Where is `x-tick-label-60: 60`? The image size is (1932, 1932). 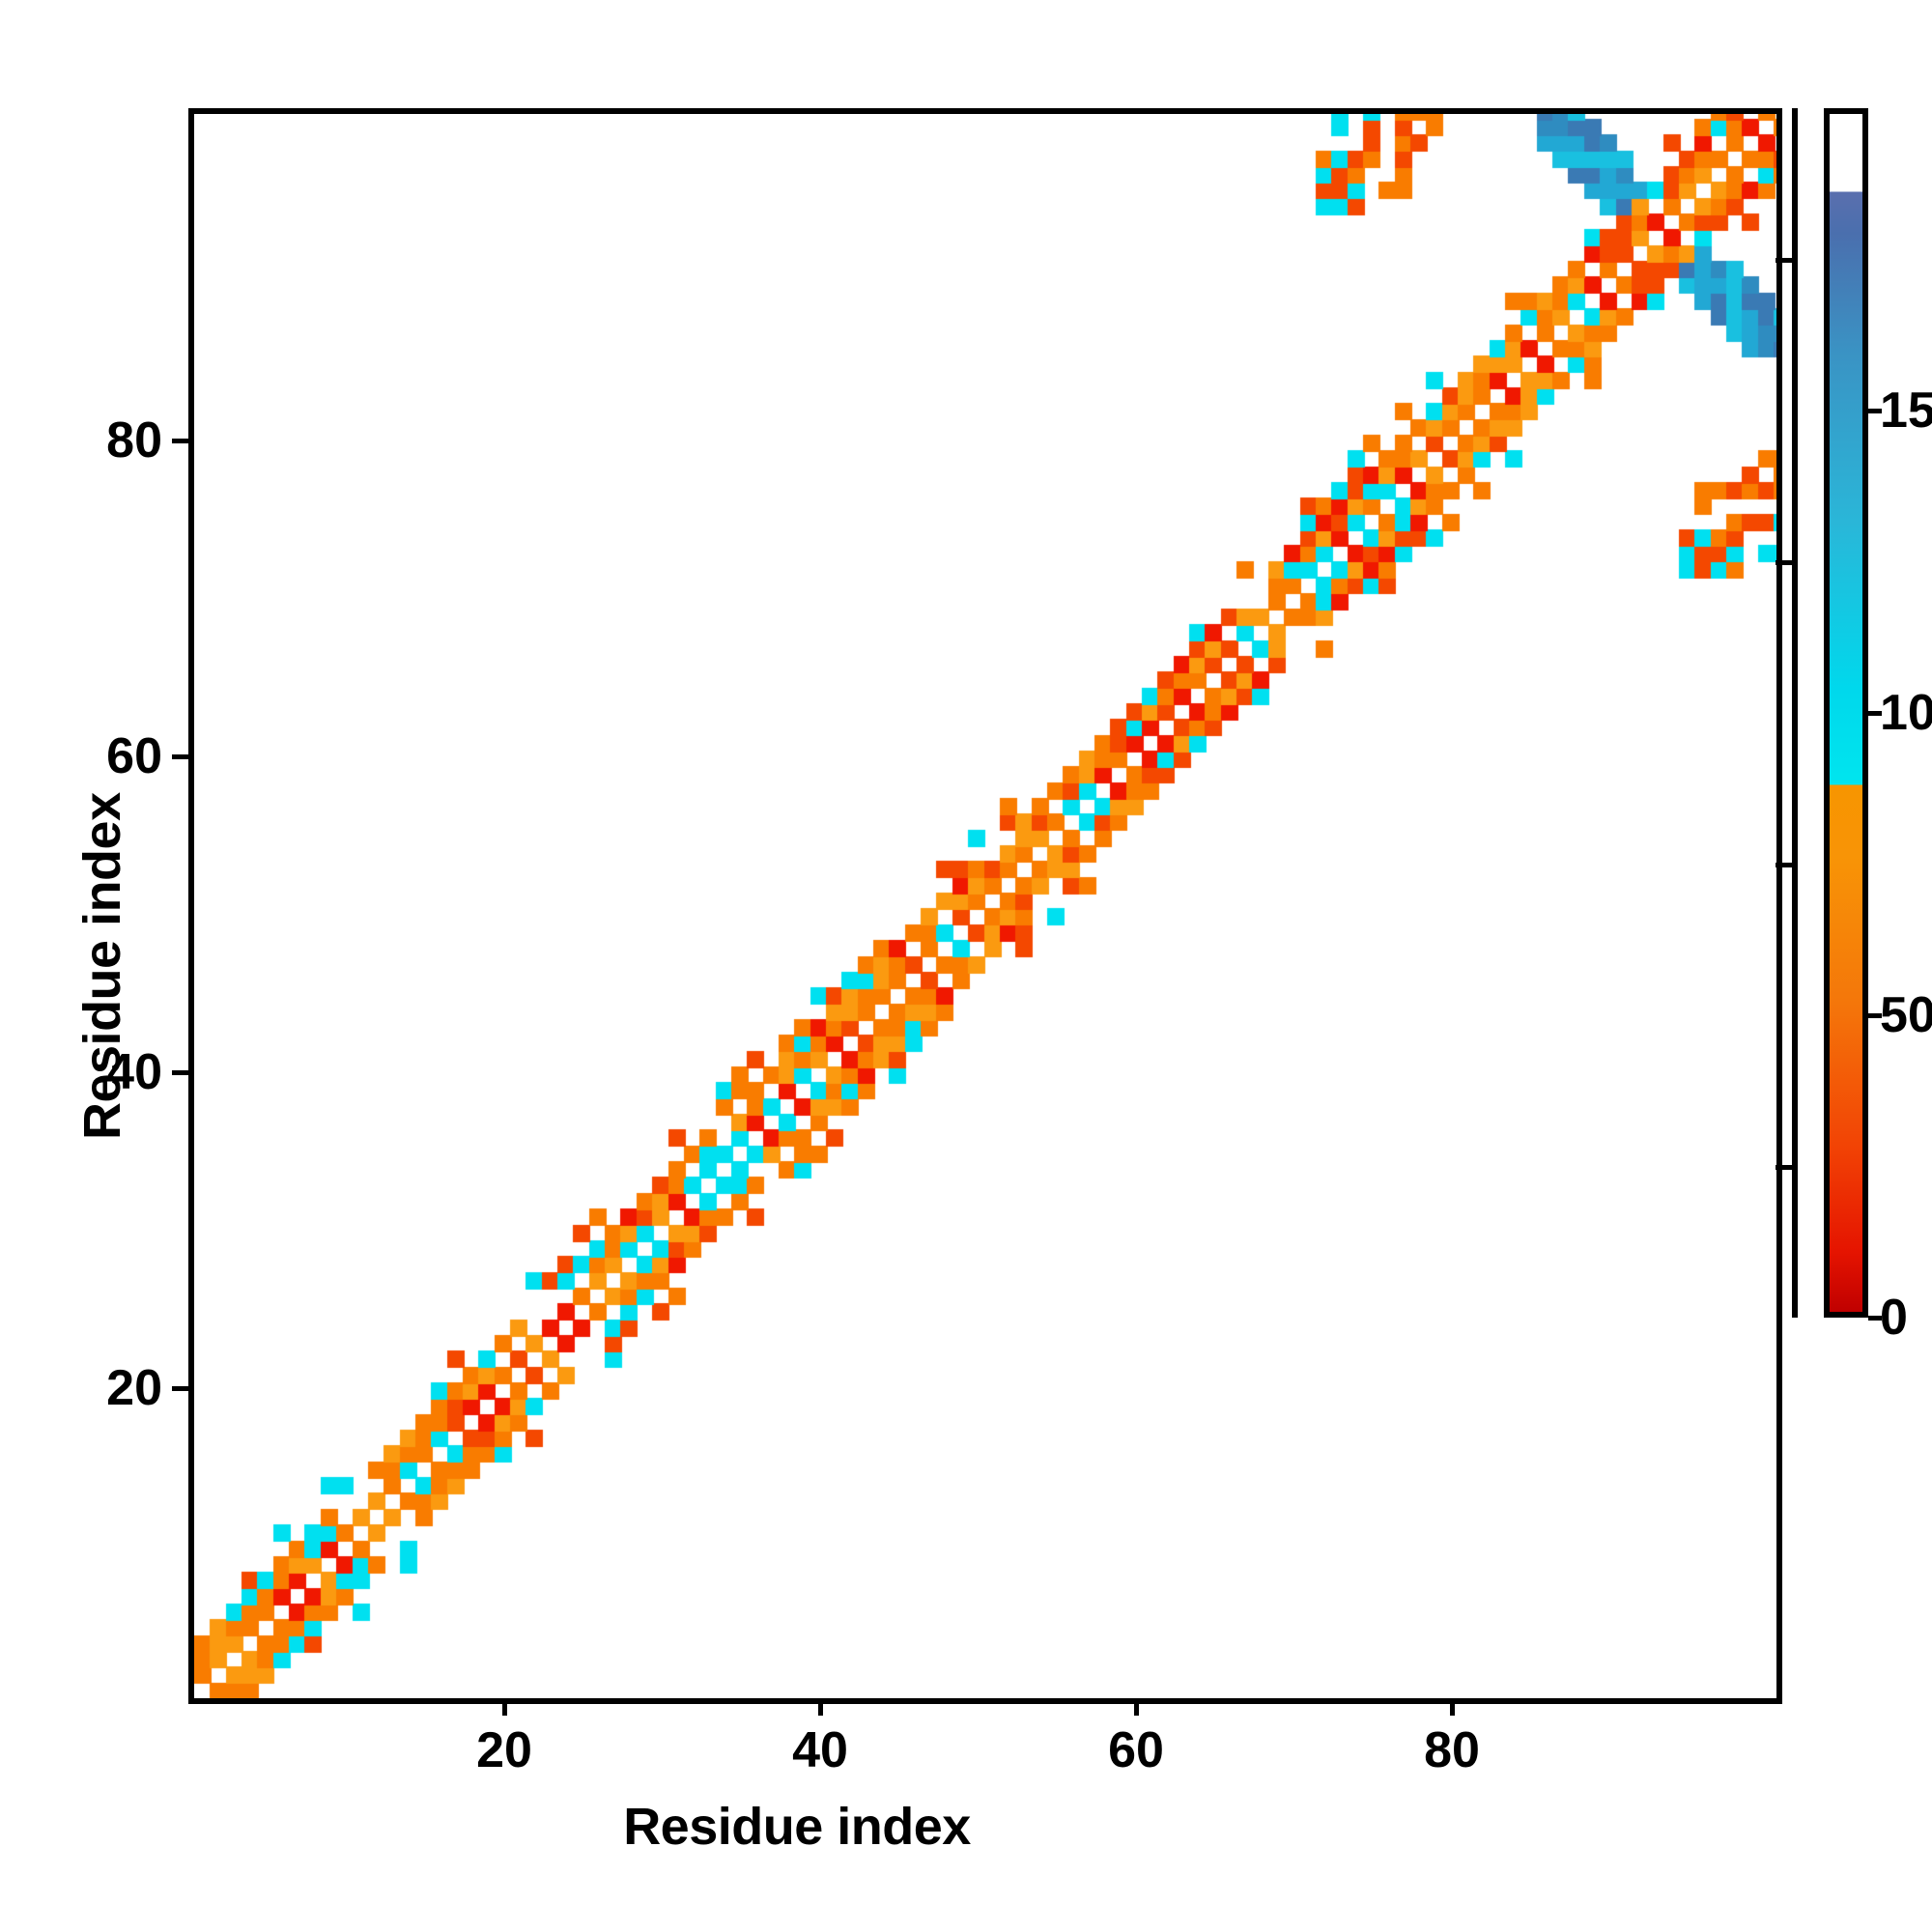 x-tick-label-60: 60 is located at coordinates (1136, 1750).